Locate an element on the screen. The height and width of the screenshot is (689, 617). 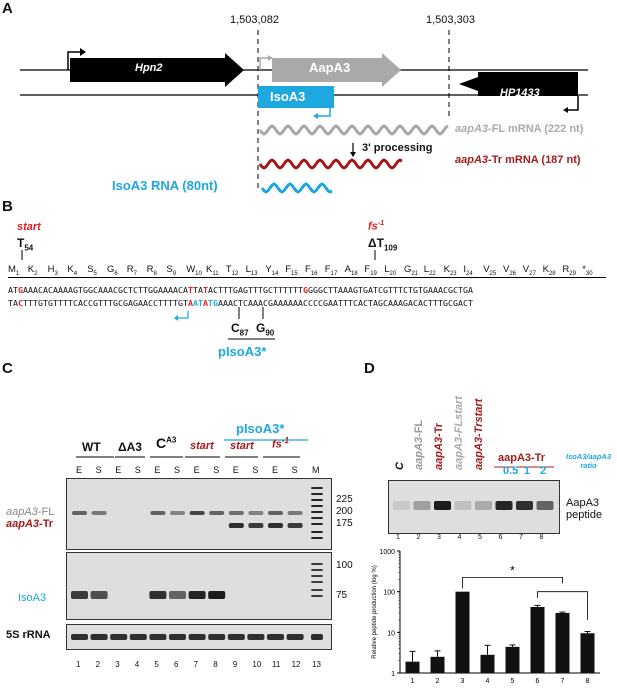
isoa3-rna-label: IsoA3 RNA (80nt) is located at coordinates (165, 185).